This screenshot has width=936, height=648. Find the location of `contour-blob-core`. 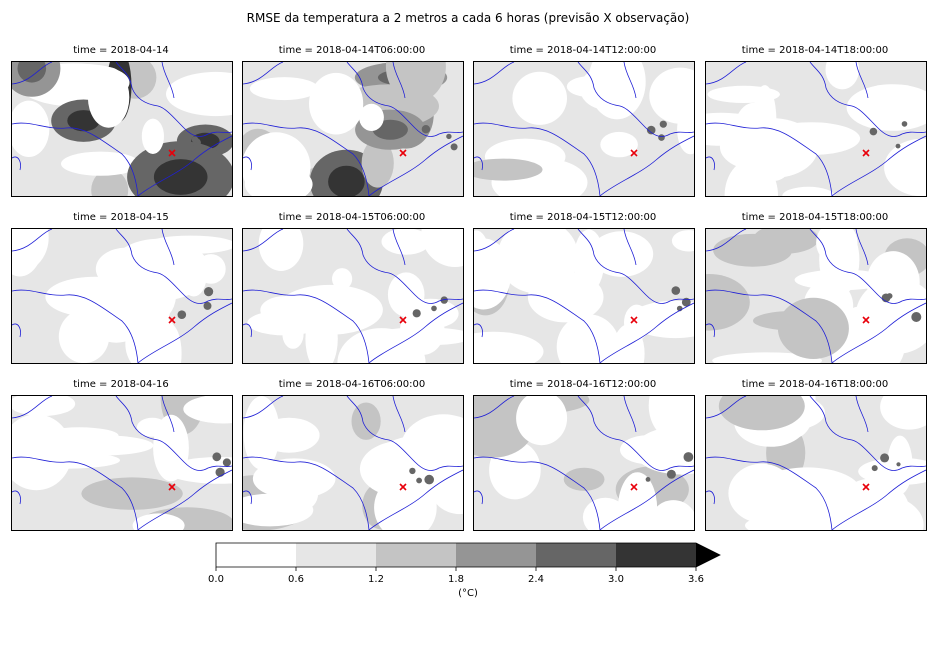

contour-blob-core is located at coordinates (83, 121).